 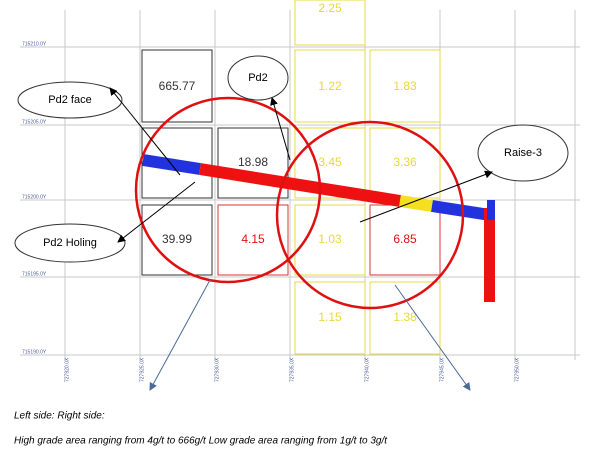 I want to click on grade-value: 2.25, so click(x=330, y=8).